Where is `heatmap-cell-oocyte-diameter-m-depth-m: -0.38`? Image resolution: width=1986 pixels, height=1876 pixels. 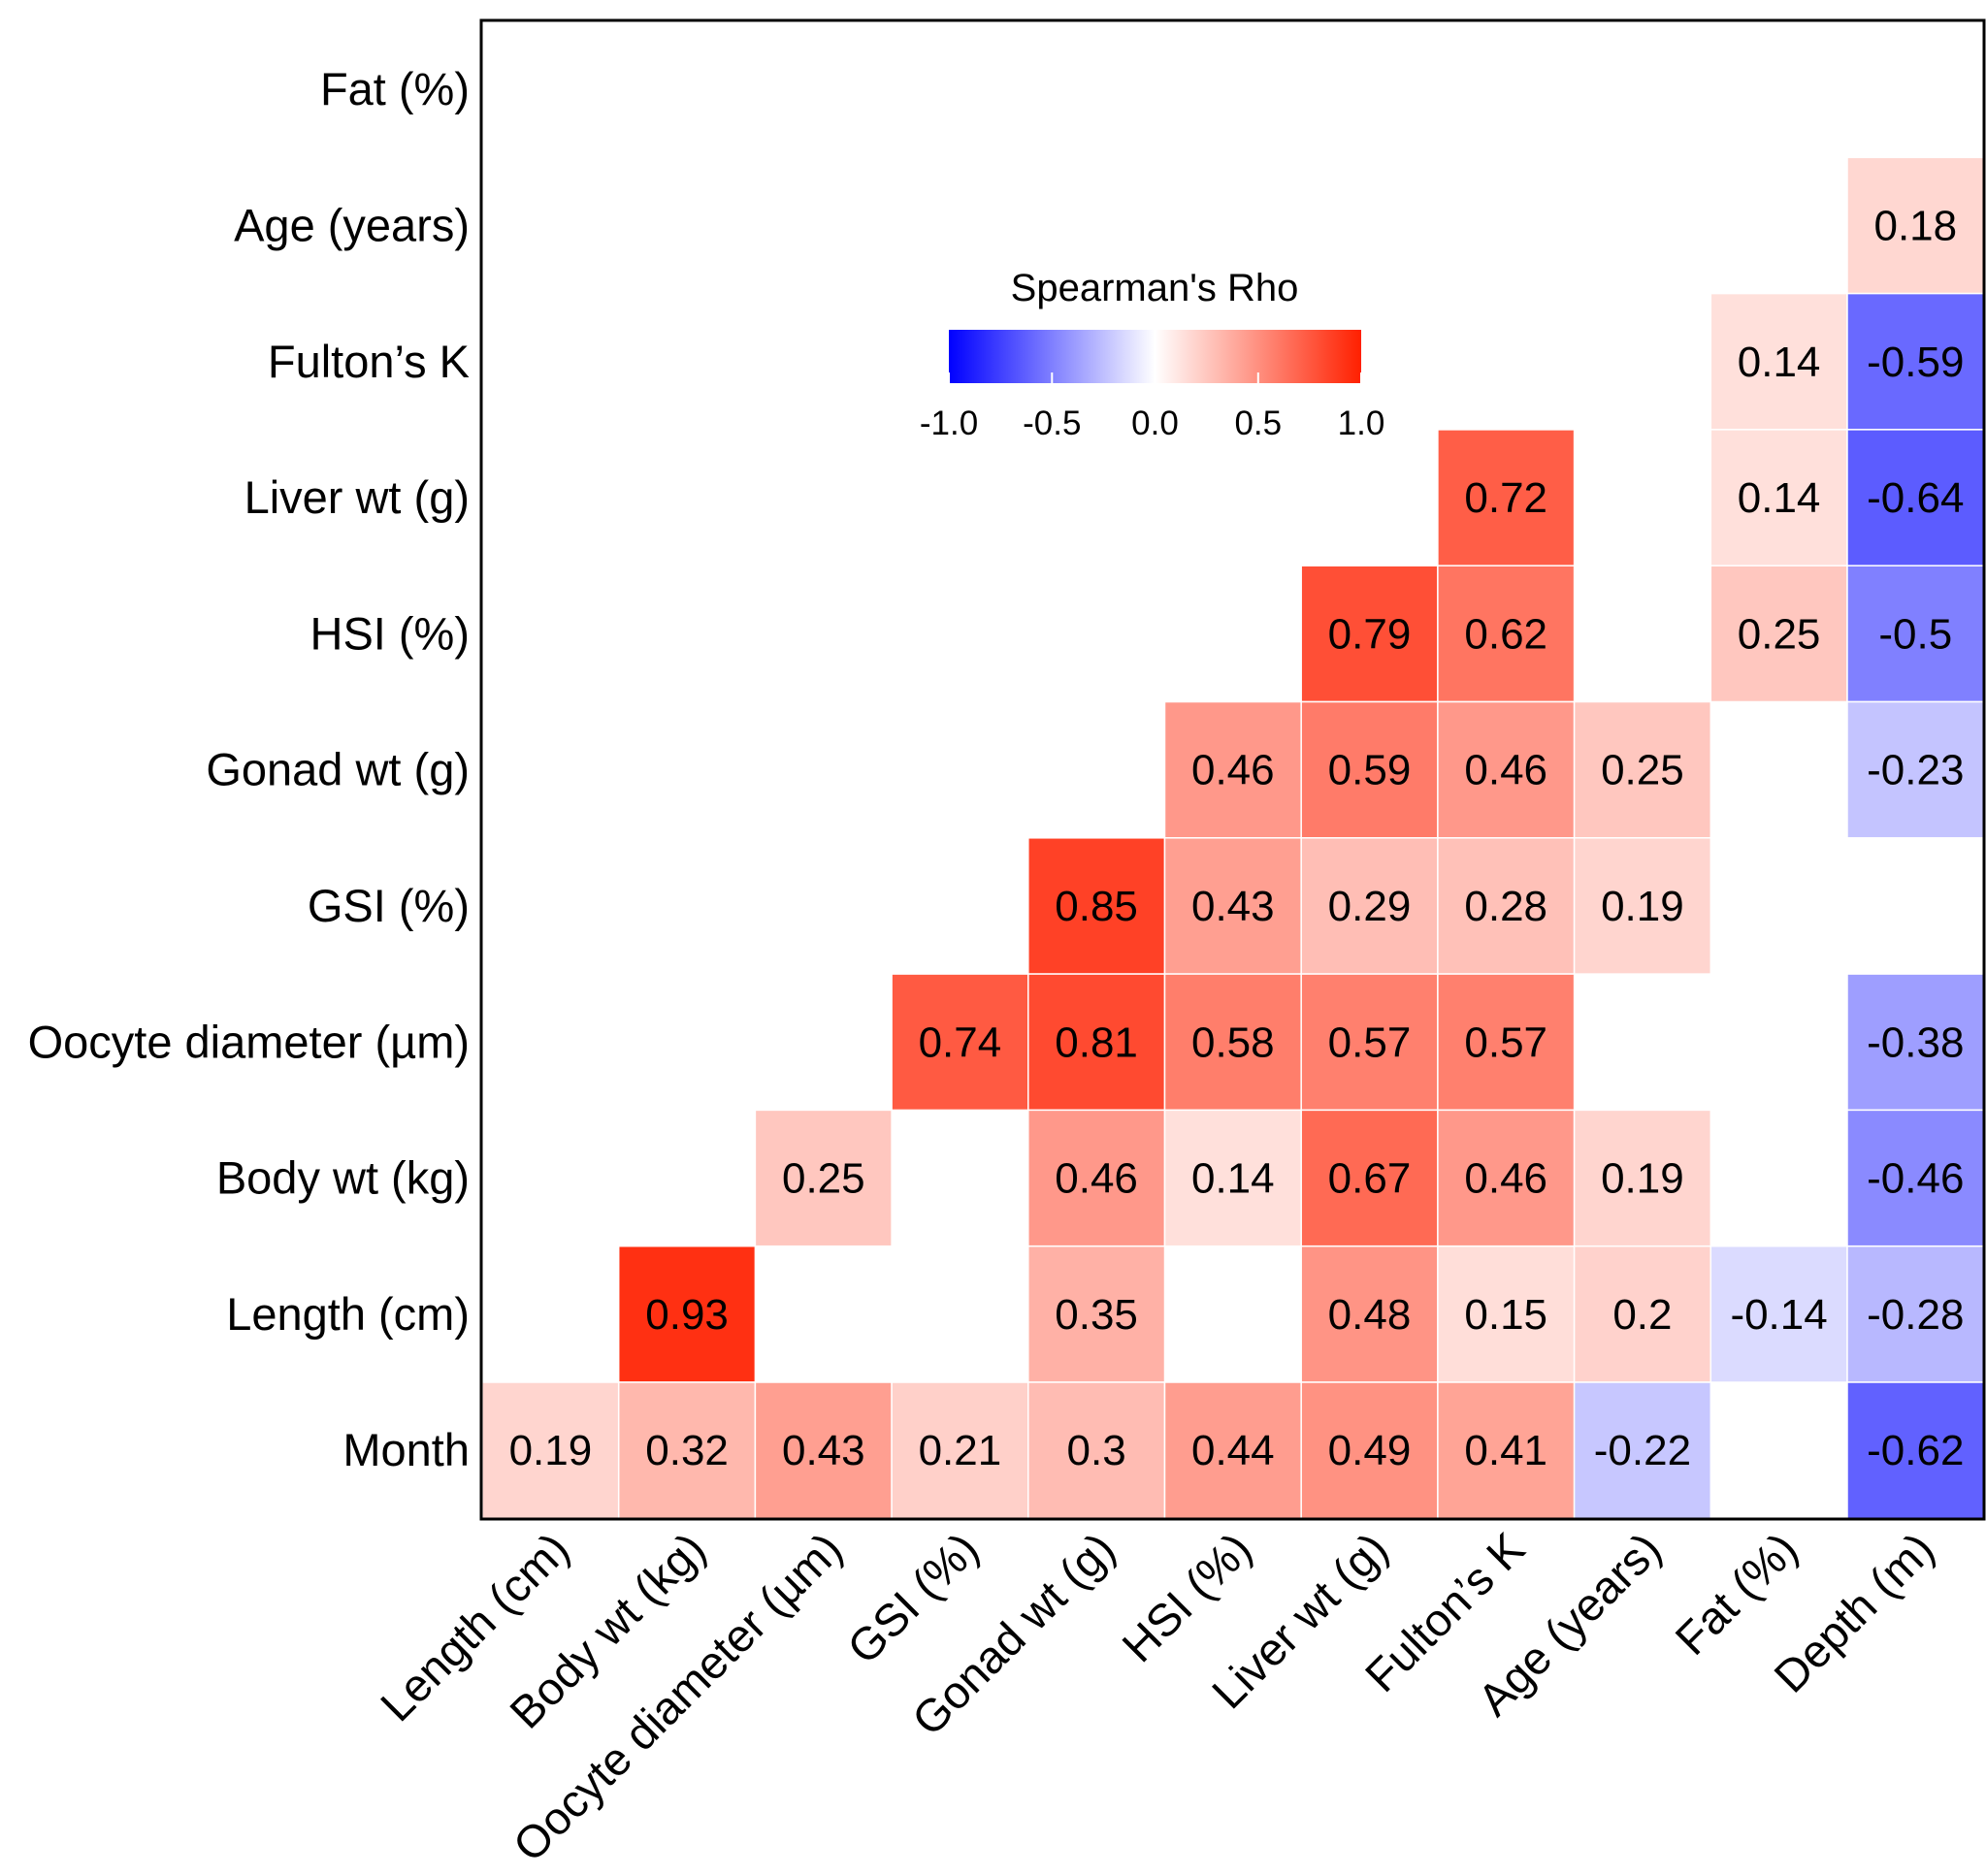
heatmap-cell-oocyte-diameter-m-depth-m: -0.38 is located at coordinates (1915, 1042).